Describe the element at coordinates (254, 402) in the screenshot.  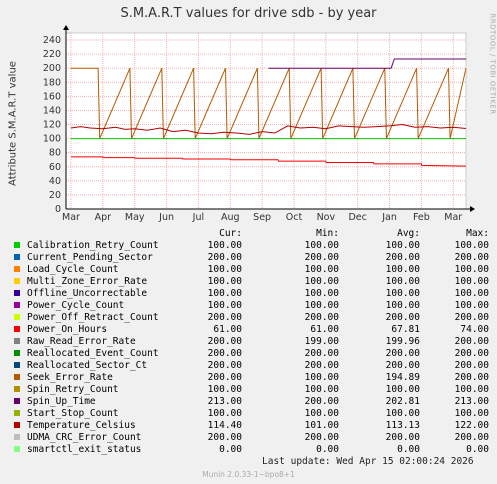
I see `legend-item: Spin_Up_Time 213.00 200.00 202.81 213.00` at that location.